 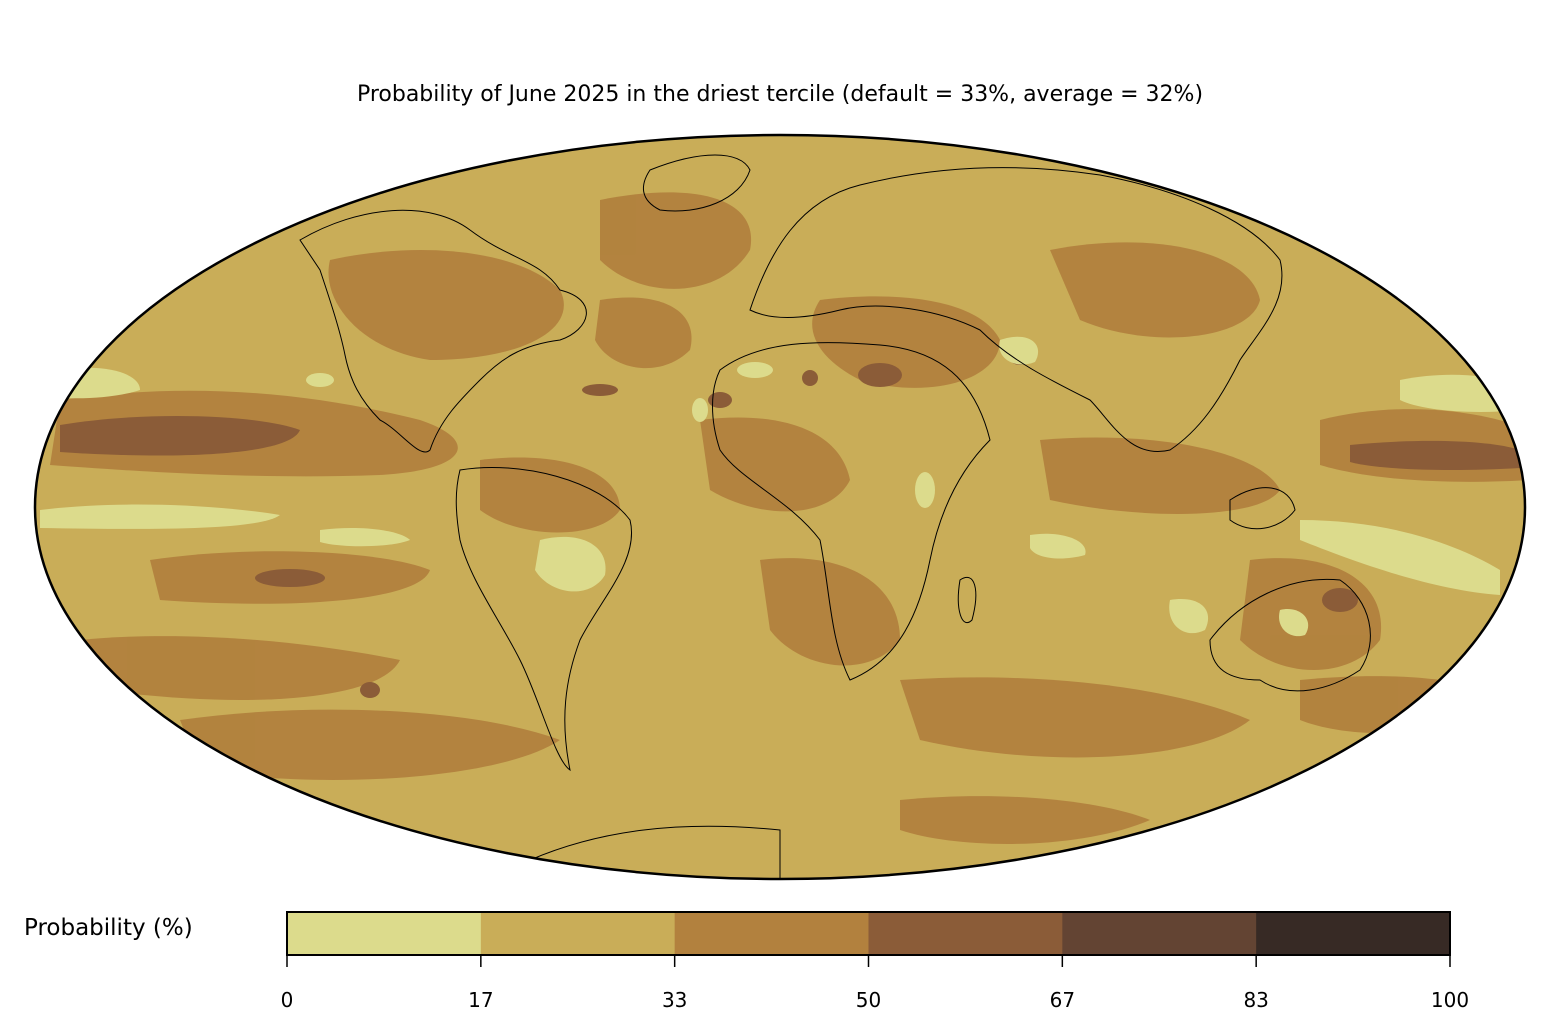 I want to click on colorbar-tick-label: 100, so click(x=1450, y=1000).